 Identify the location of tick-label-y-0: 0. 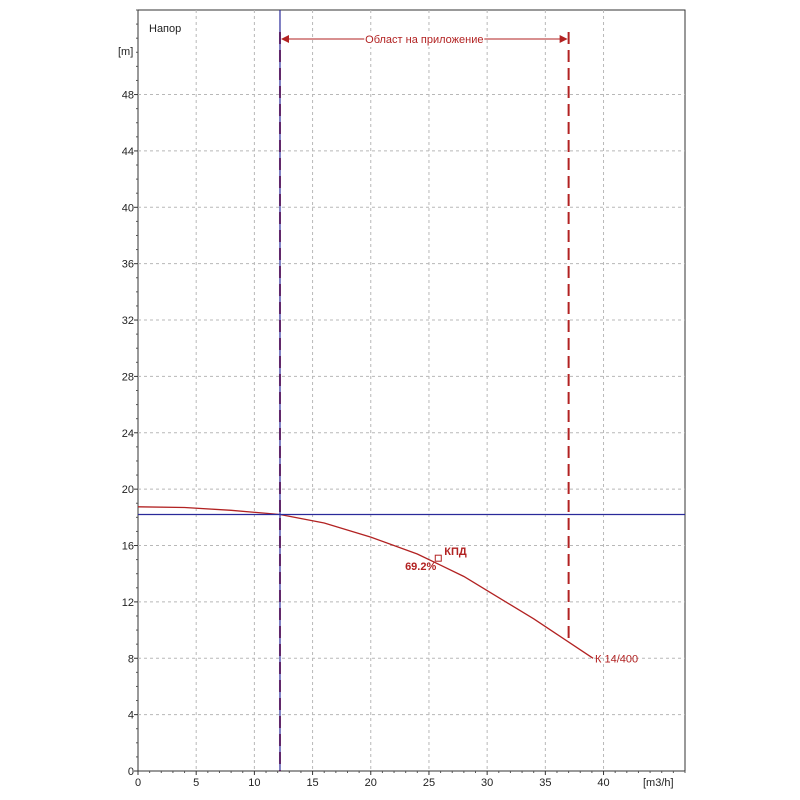
(131, 772).